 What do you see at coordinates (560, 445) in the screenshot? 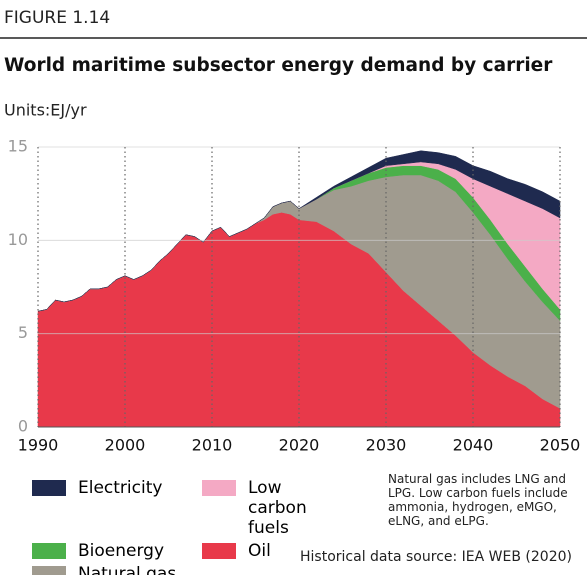
I see `x-tick-label: 2050` at bounding box center [560, 445].